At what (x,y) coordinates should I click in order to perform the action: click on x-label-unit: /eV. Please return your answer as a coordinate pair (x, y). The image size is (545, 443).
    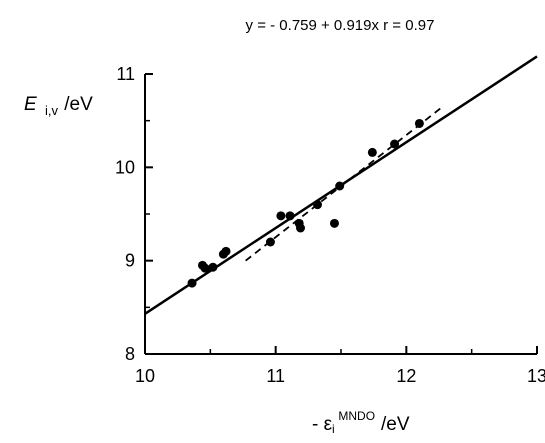
    Looking at the image, I should click on (395, 424).